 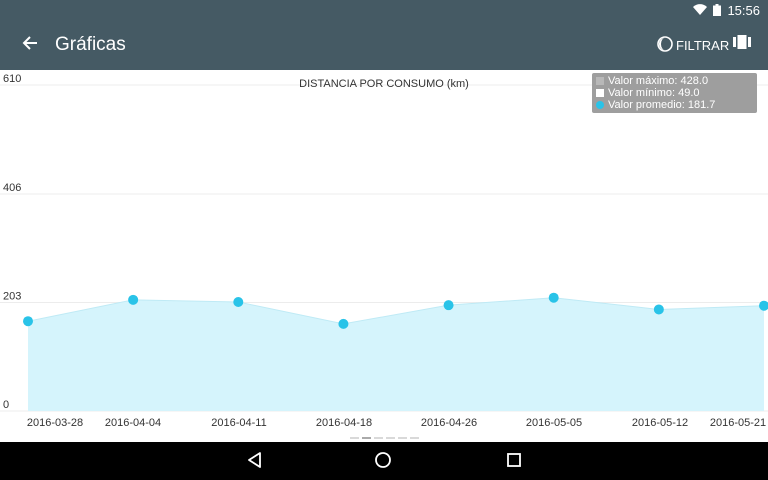 I want to click on legend-avg: Valor promedio: 181.7, so click(x=655, y=105).